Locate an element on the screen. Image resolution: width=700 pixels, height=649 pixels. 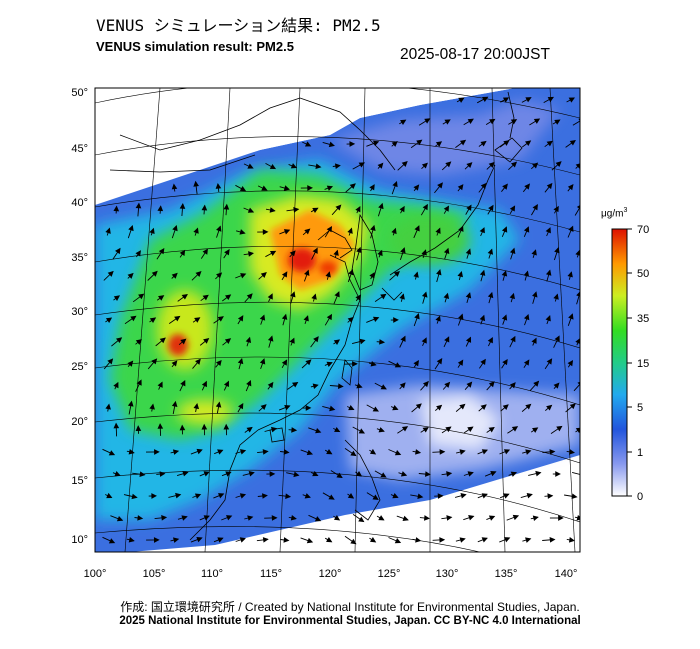
lon-tick-label: 115° is located at coordinates (271, 574).